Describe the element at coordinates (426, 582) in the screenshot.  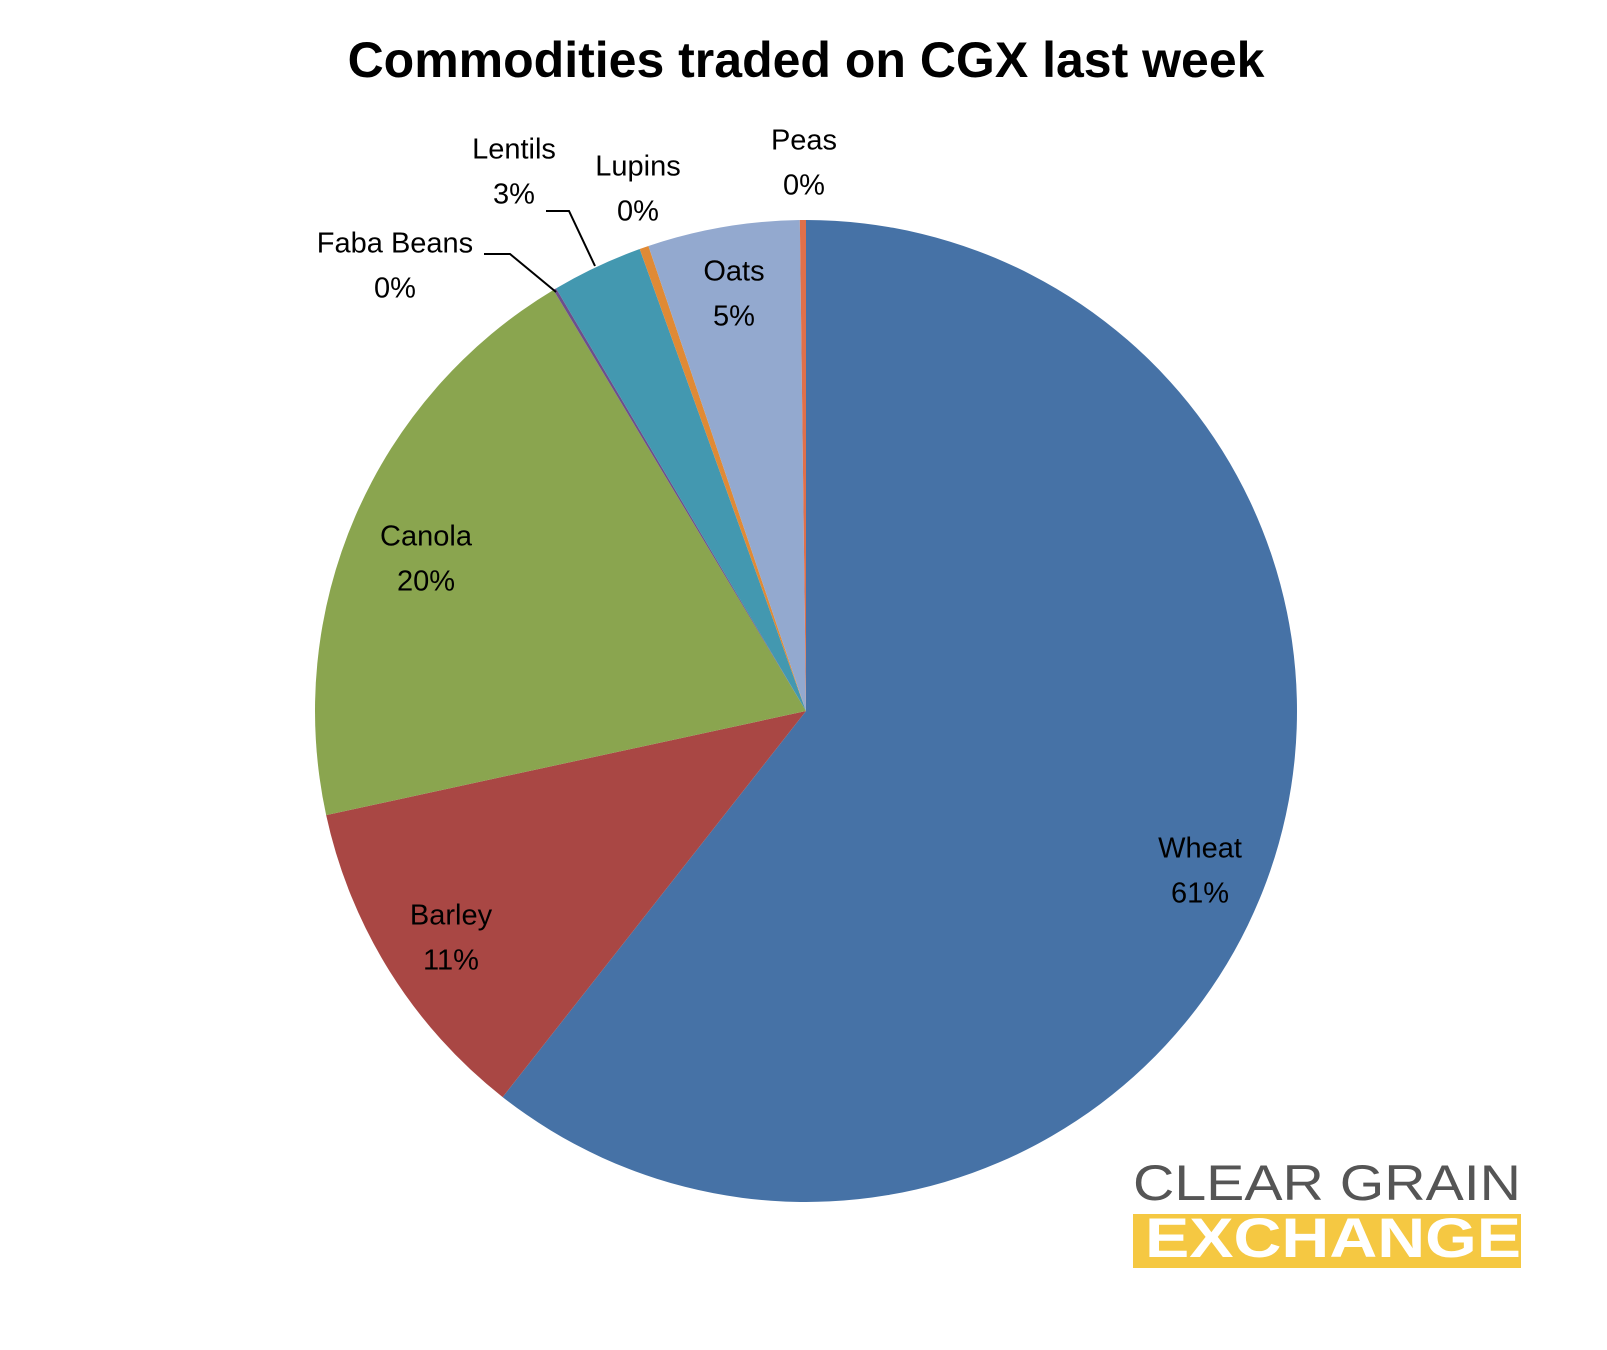
I see `slice-value: 20%` at that location.